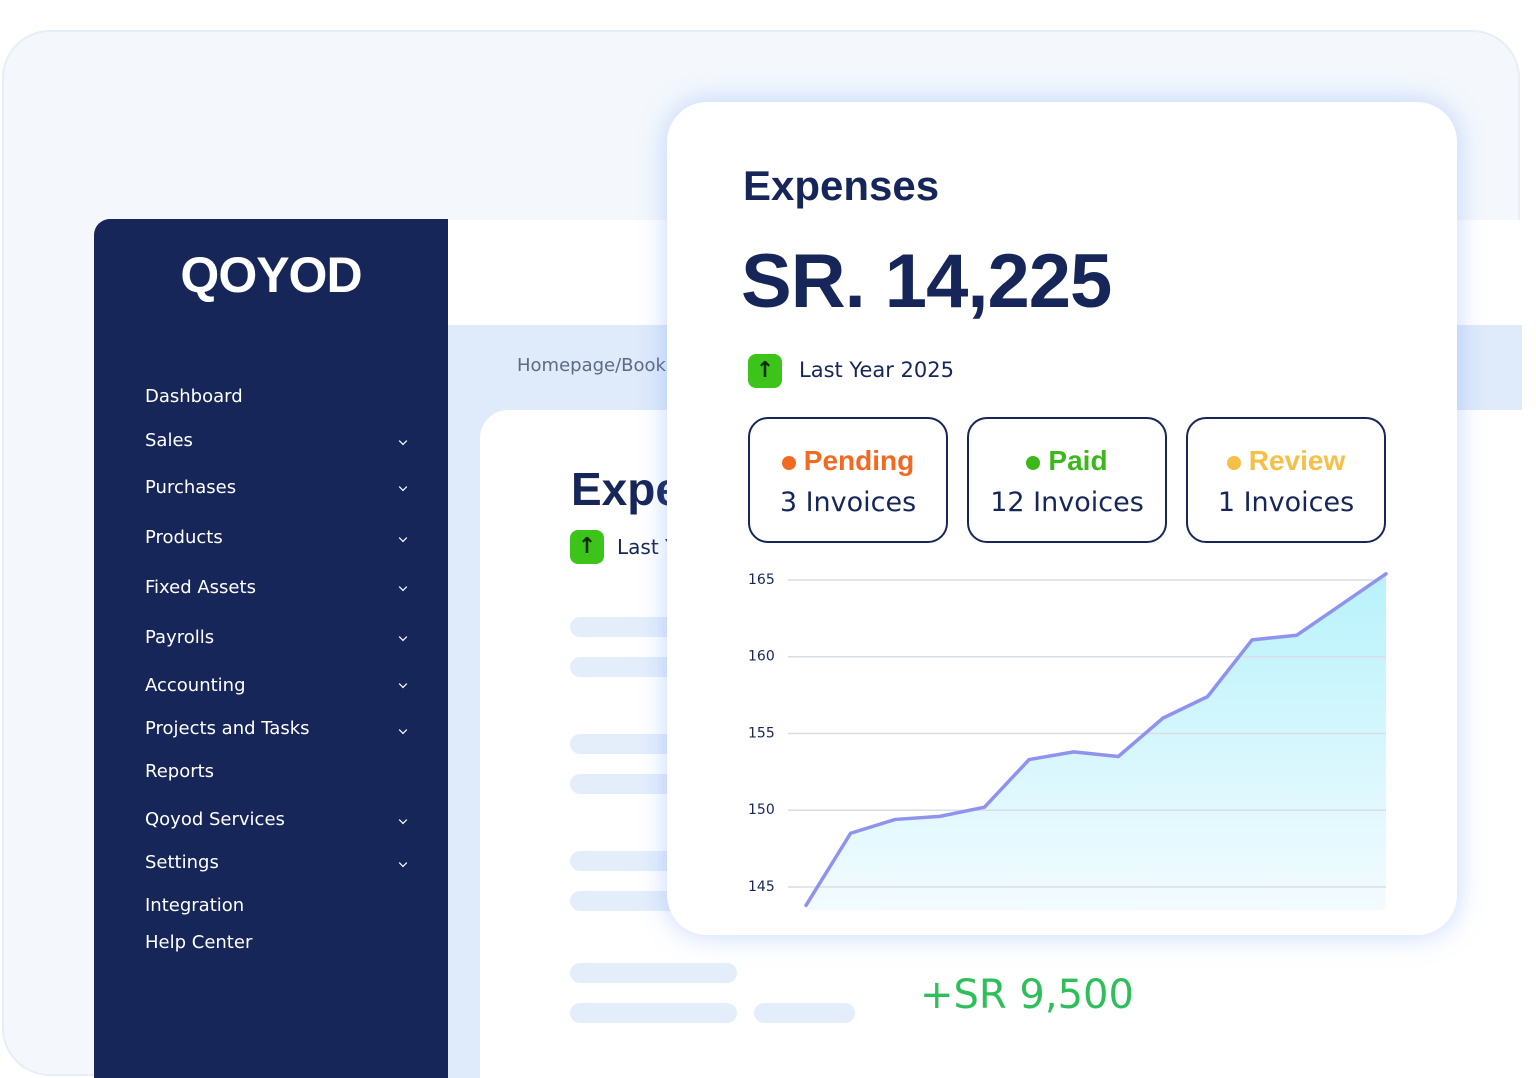 This screenshot has height=1078, width=1536. What do you see at coordinates (926, 281) in the screenshot?
I see `card-amount: SR. 14,225` at bounding box center [926, 281].